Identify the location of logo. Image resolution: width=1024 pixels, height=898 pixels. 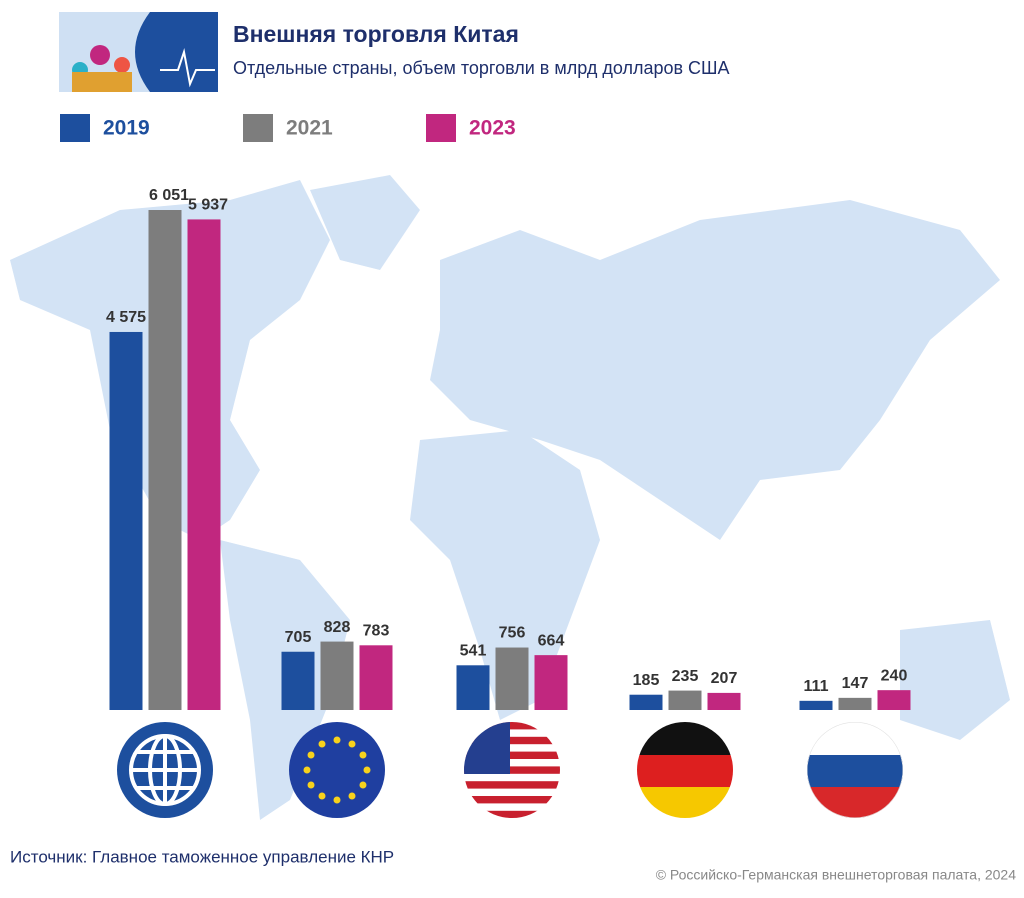
(138, 52).